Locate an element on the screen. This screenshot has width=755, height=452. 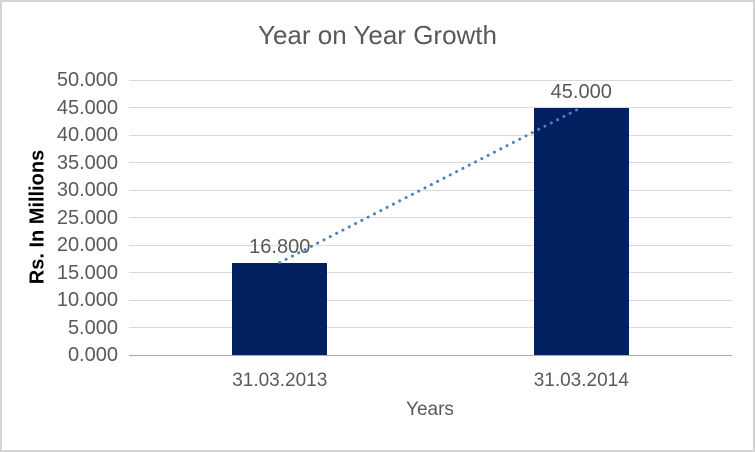
data-label: 16.800 is located at coordinates (280, 246).